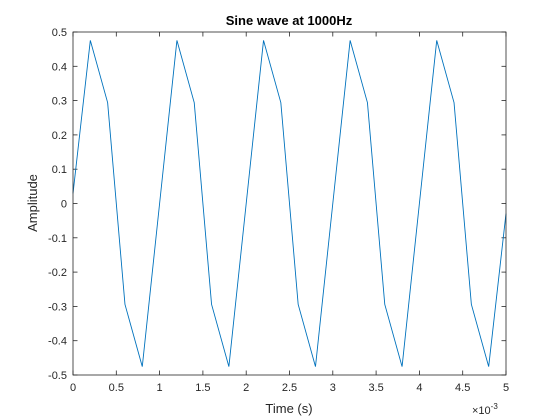 Image resolution: width=560 pixels, height=420 pixels. I want to click on y-tick-label: 0.1, so click(59, 170).